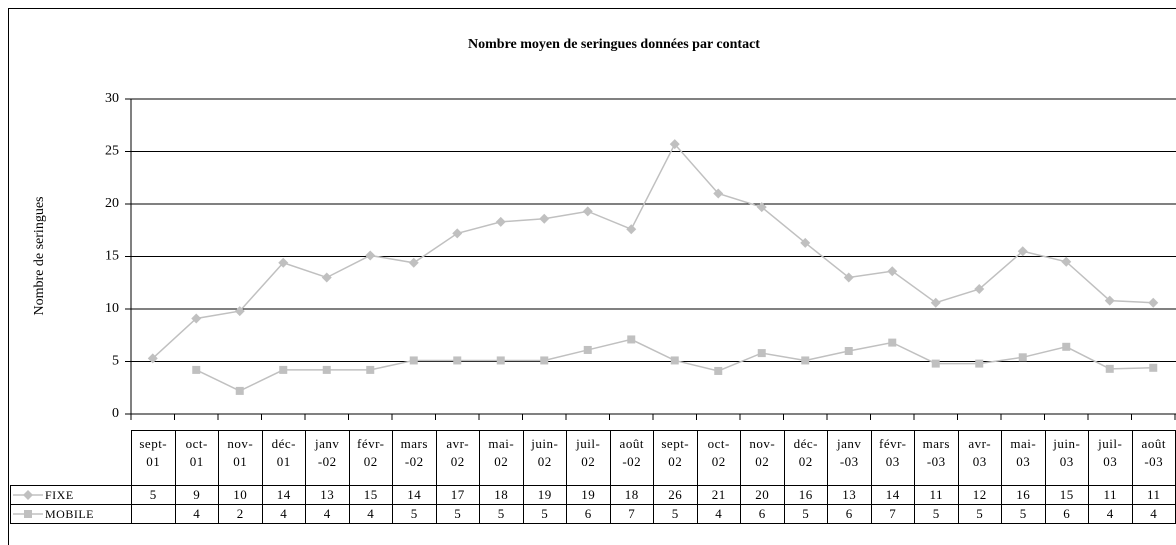 This screenshot has width=1176, height=545. Describe the element at coordinates (240, 495) in the screenshot. I see `value-cell: 10` at that location.